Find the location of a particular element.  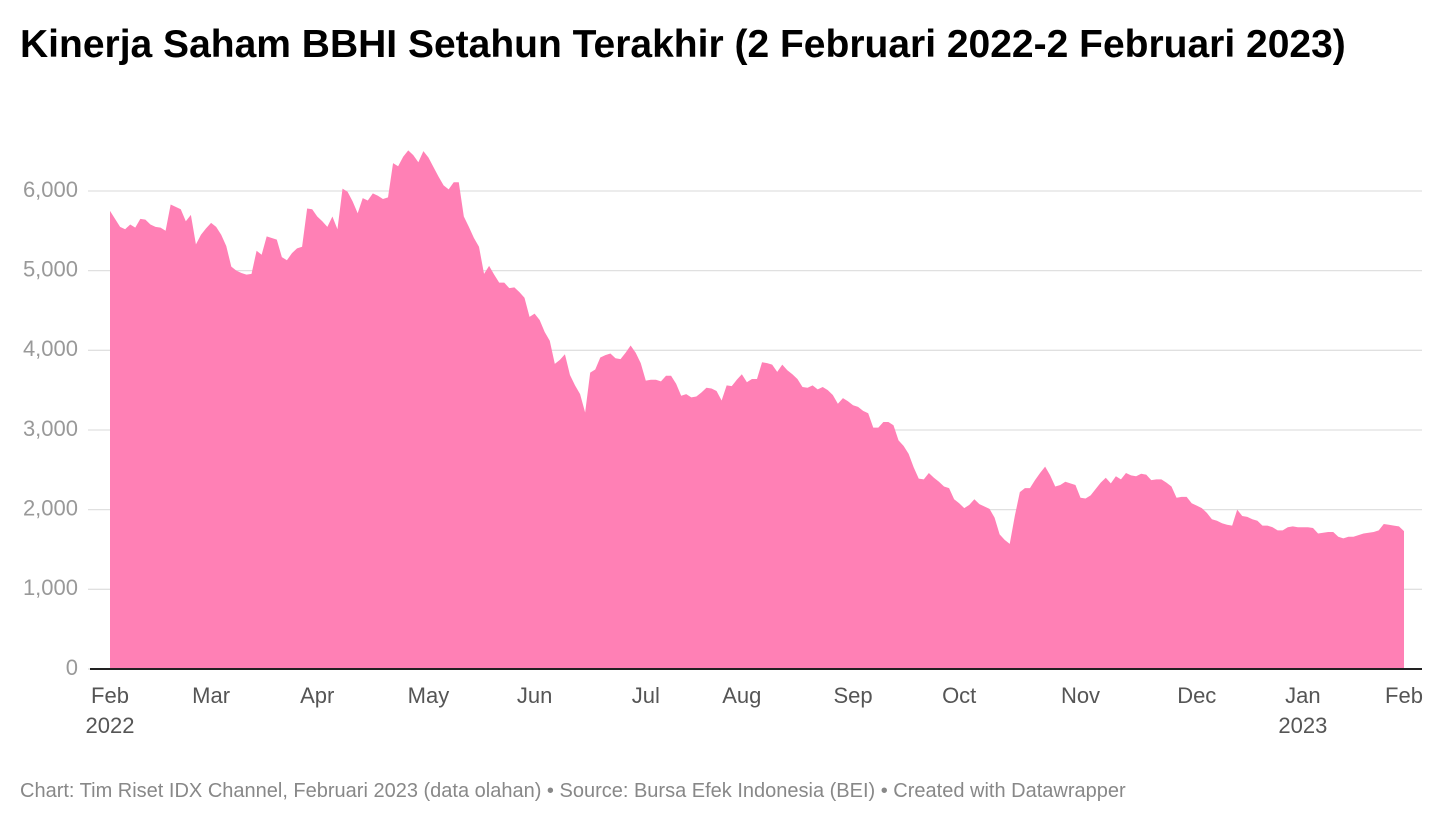

y-tick-label: 1,000 is located at coordinates (50, 587).